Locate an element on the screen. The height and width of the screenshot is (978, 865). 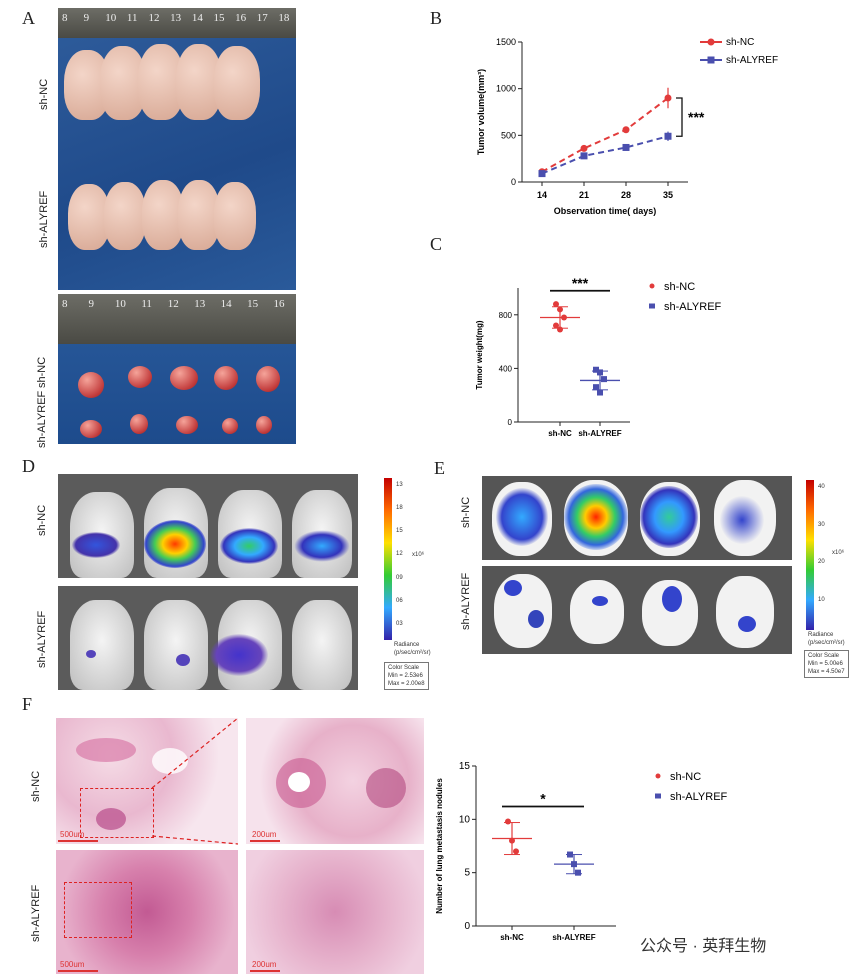
histology-nc-high is located at coordinates (335, 781).